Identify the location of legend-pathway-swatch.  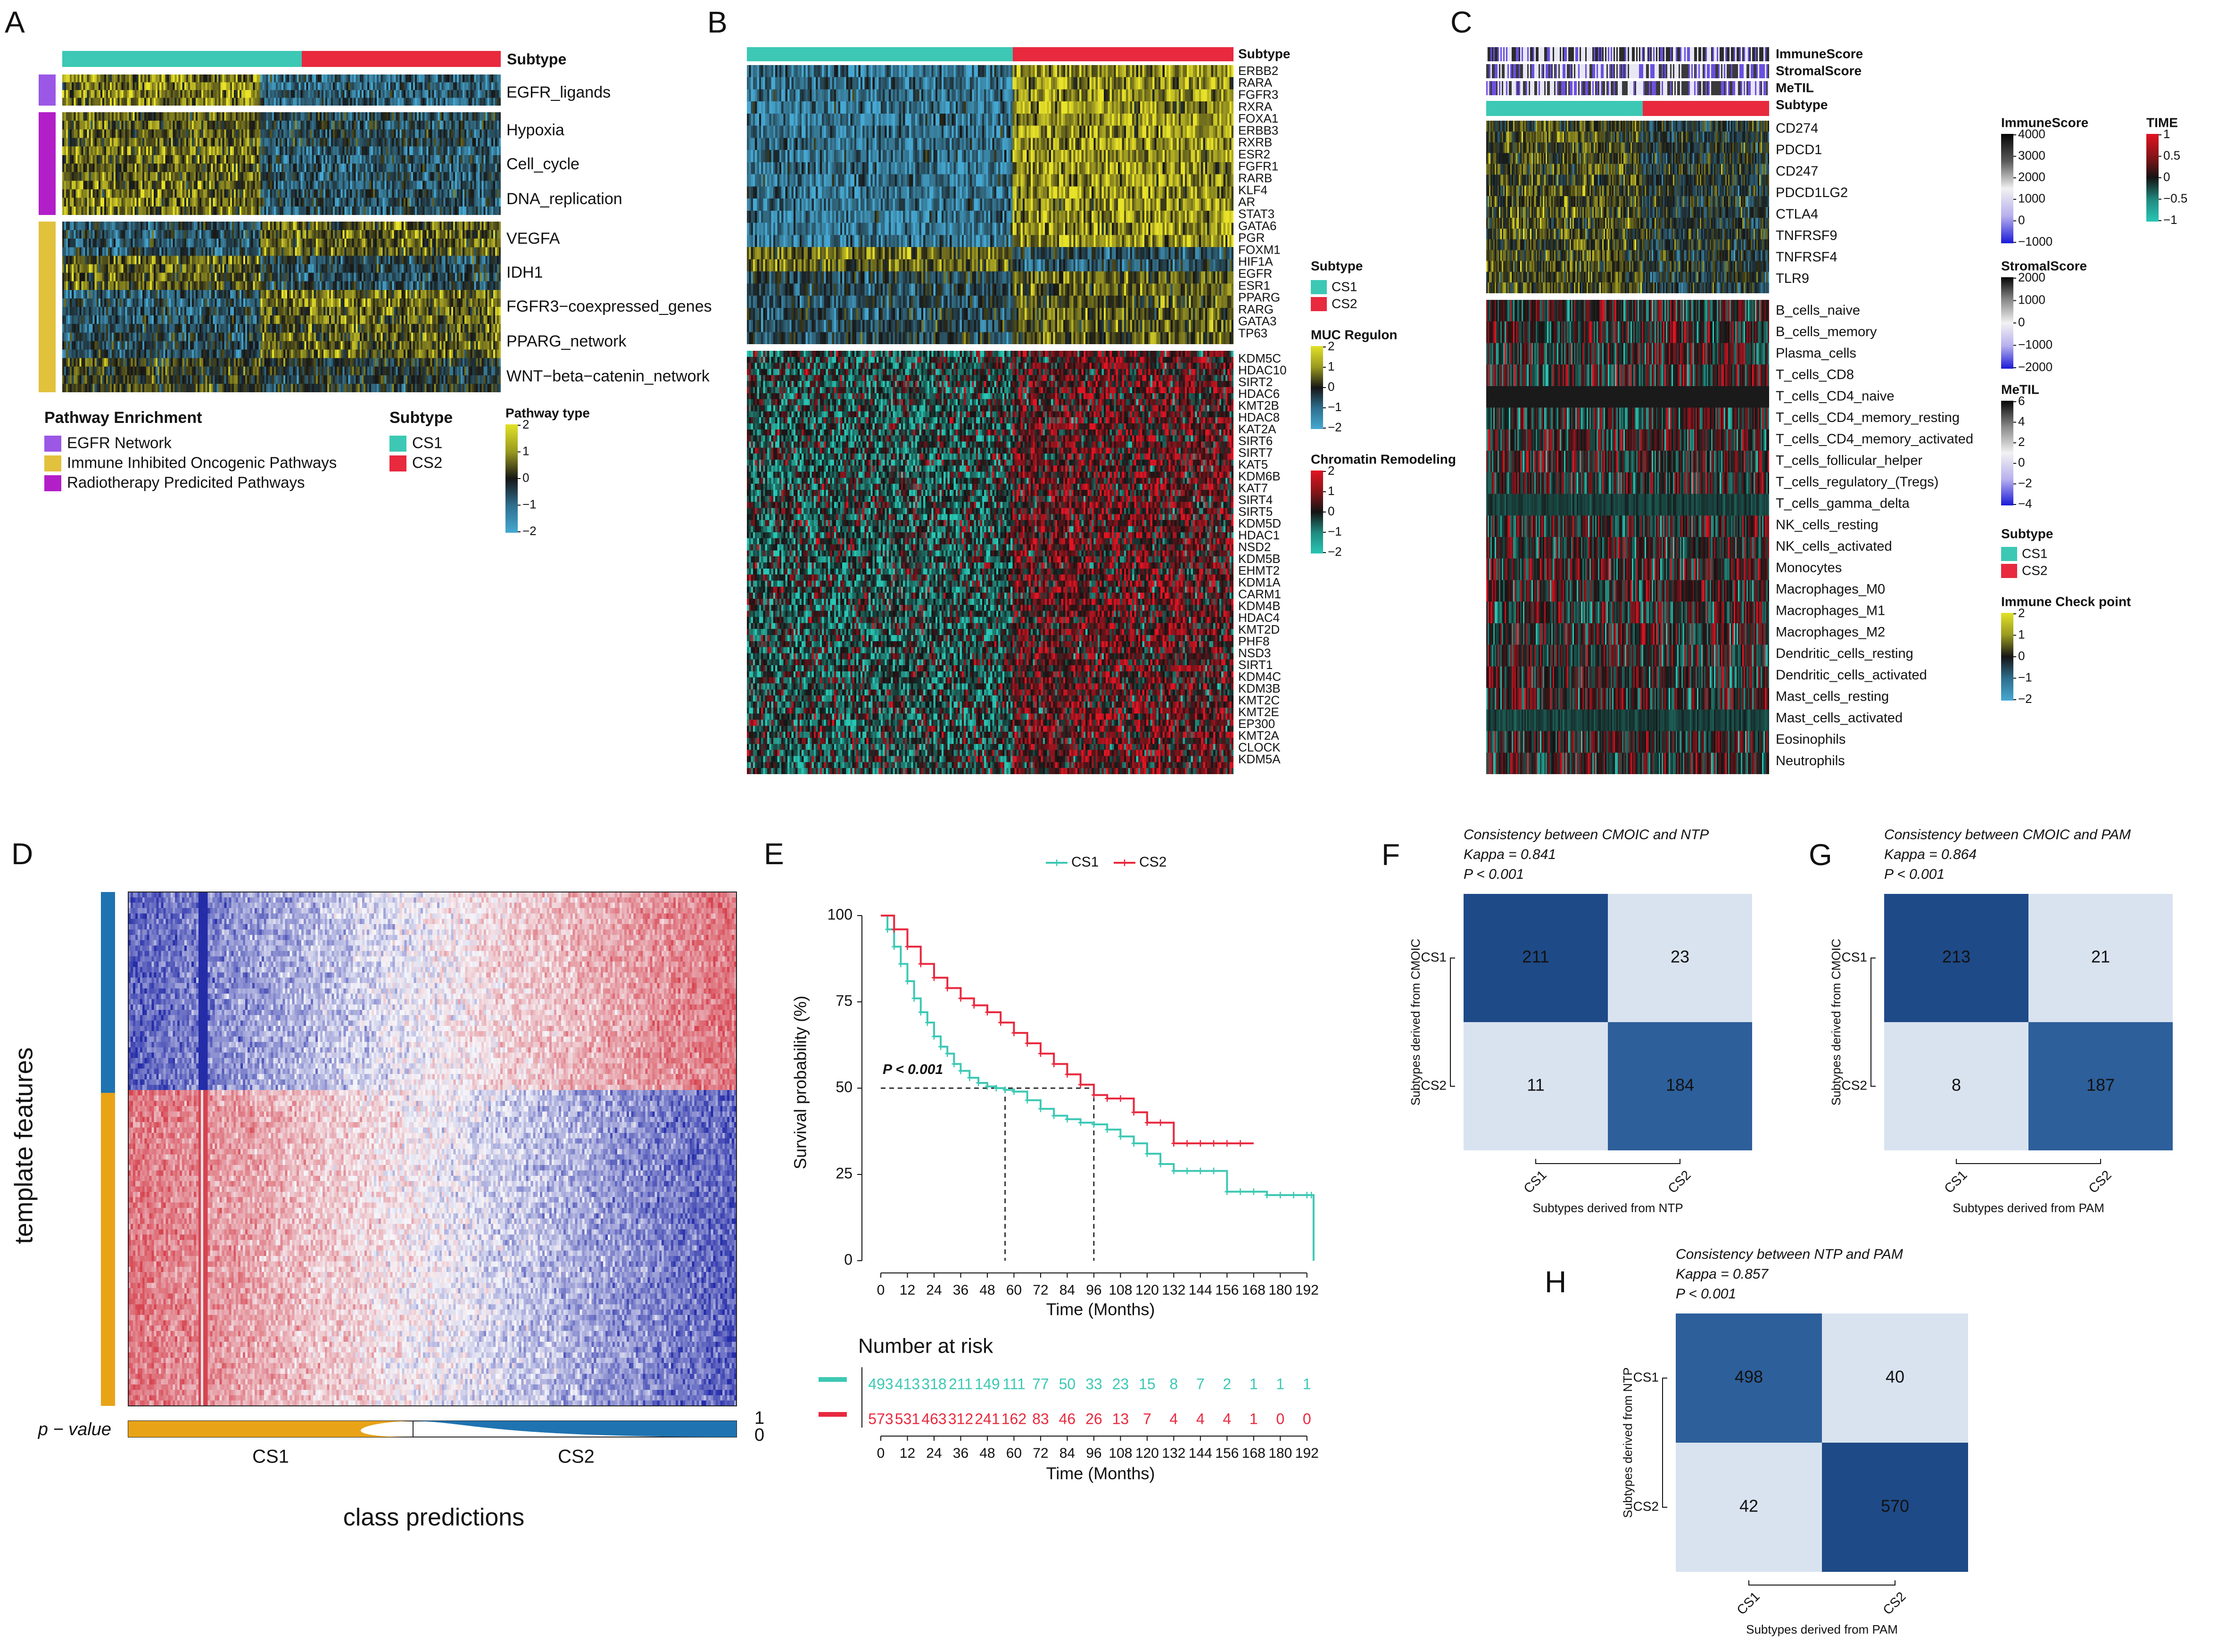
(53, 463).